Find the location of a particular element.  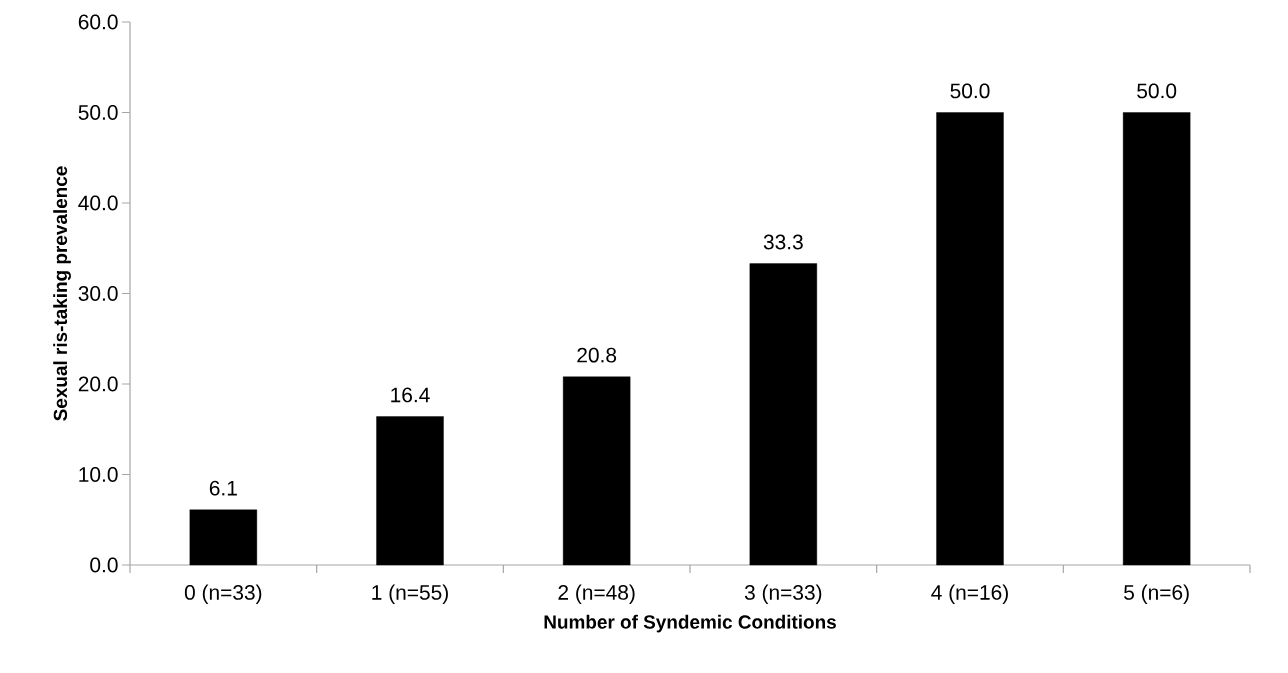

y-tick-label: 60.0 is located at coordinates (98, 22).